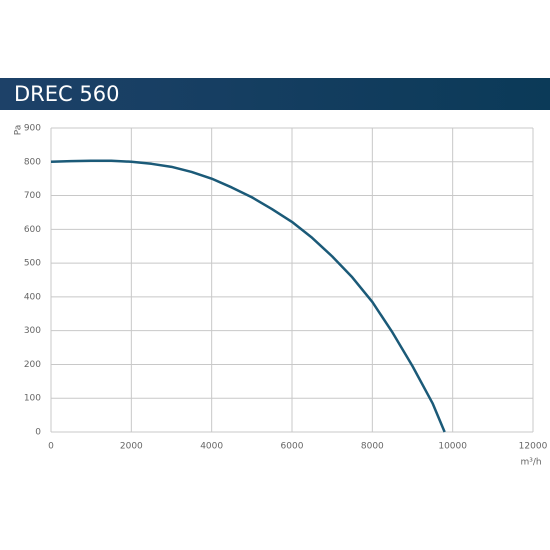  What do you see at coordinates (19, 130) in the screenshot?
I see `y-axis-label: Pa` at bounding box center [19, 130].